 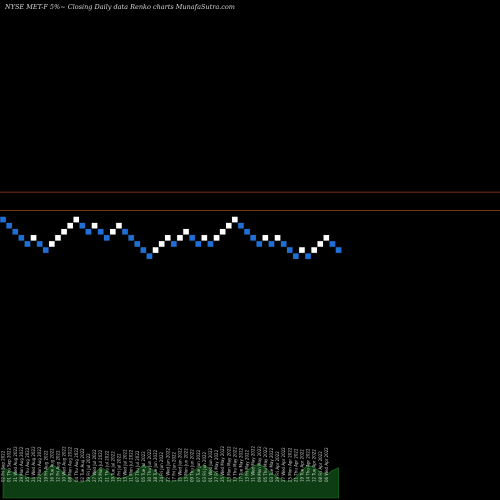 I want to click on date-label: 27 Wed Jul 2022, so click(x=94, y=465).